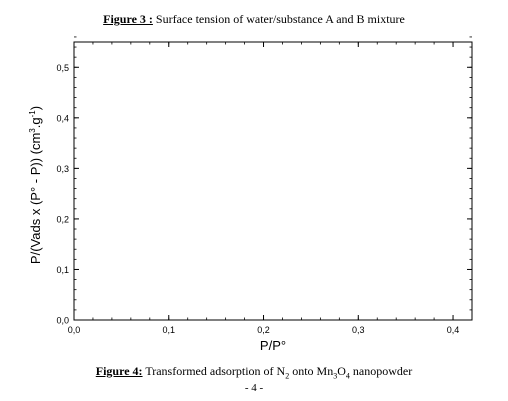  Describe the element at coordinates (347, 376) in the screenshot. I see `figure-4-sub: 4` at that location.